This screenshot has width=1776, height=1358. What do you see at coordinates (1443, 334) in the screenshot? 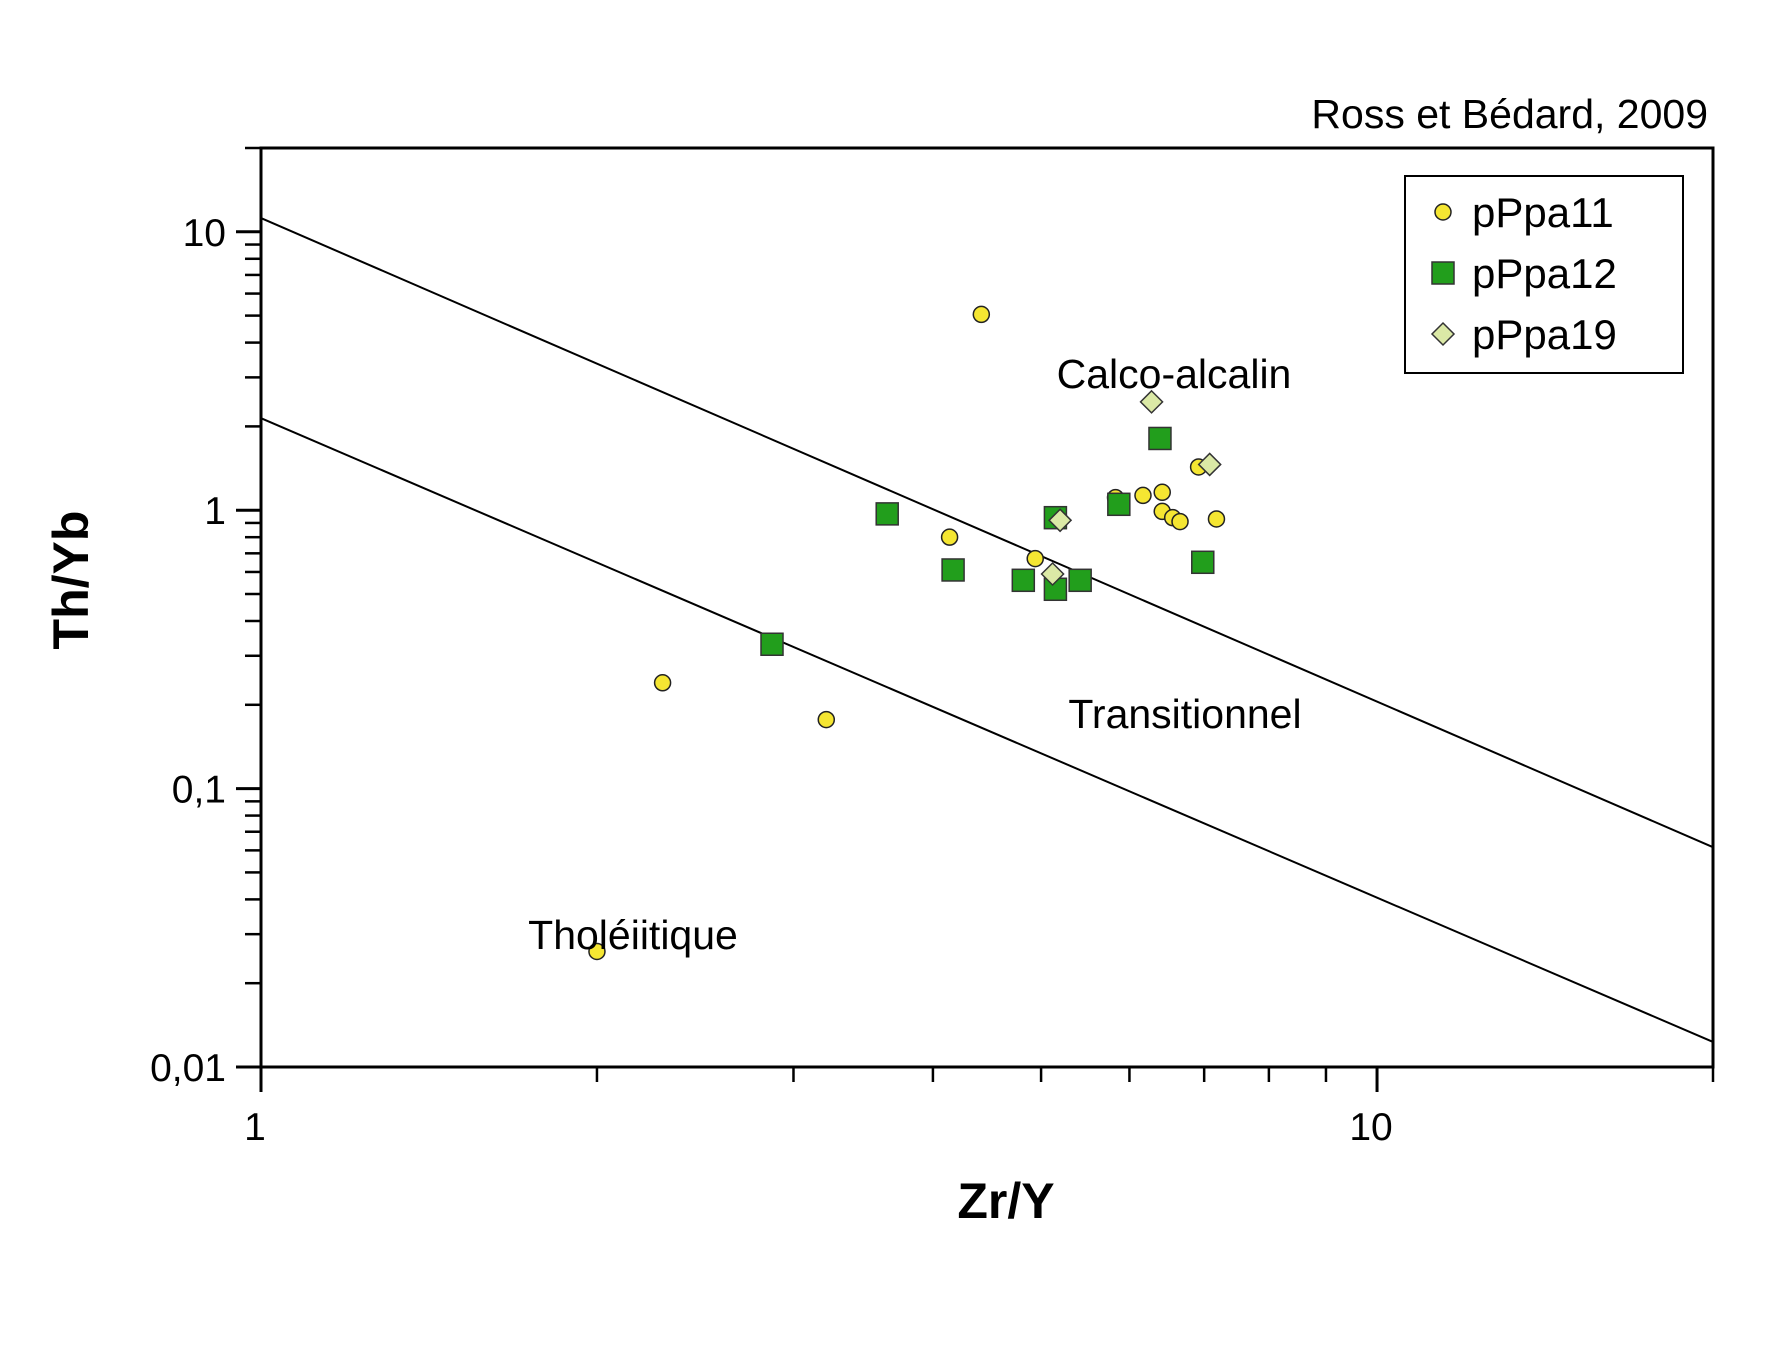
I see `legend-marker-pPpa19` at bounding box center [1443, 334].